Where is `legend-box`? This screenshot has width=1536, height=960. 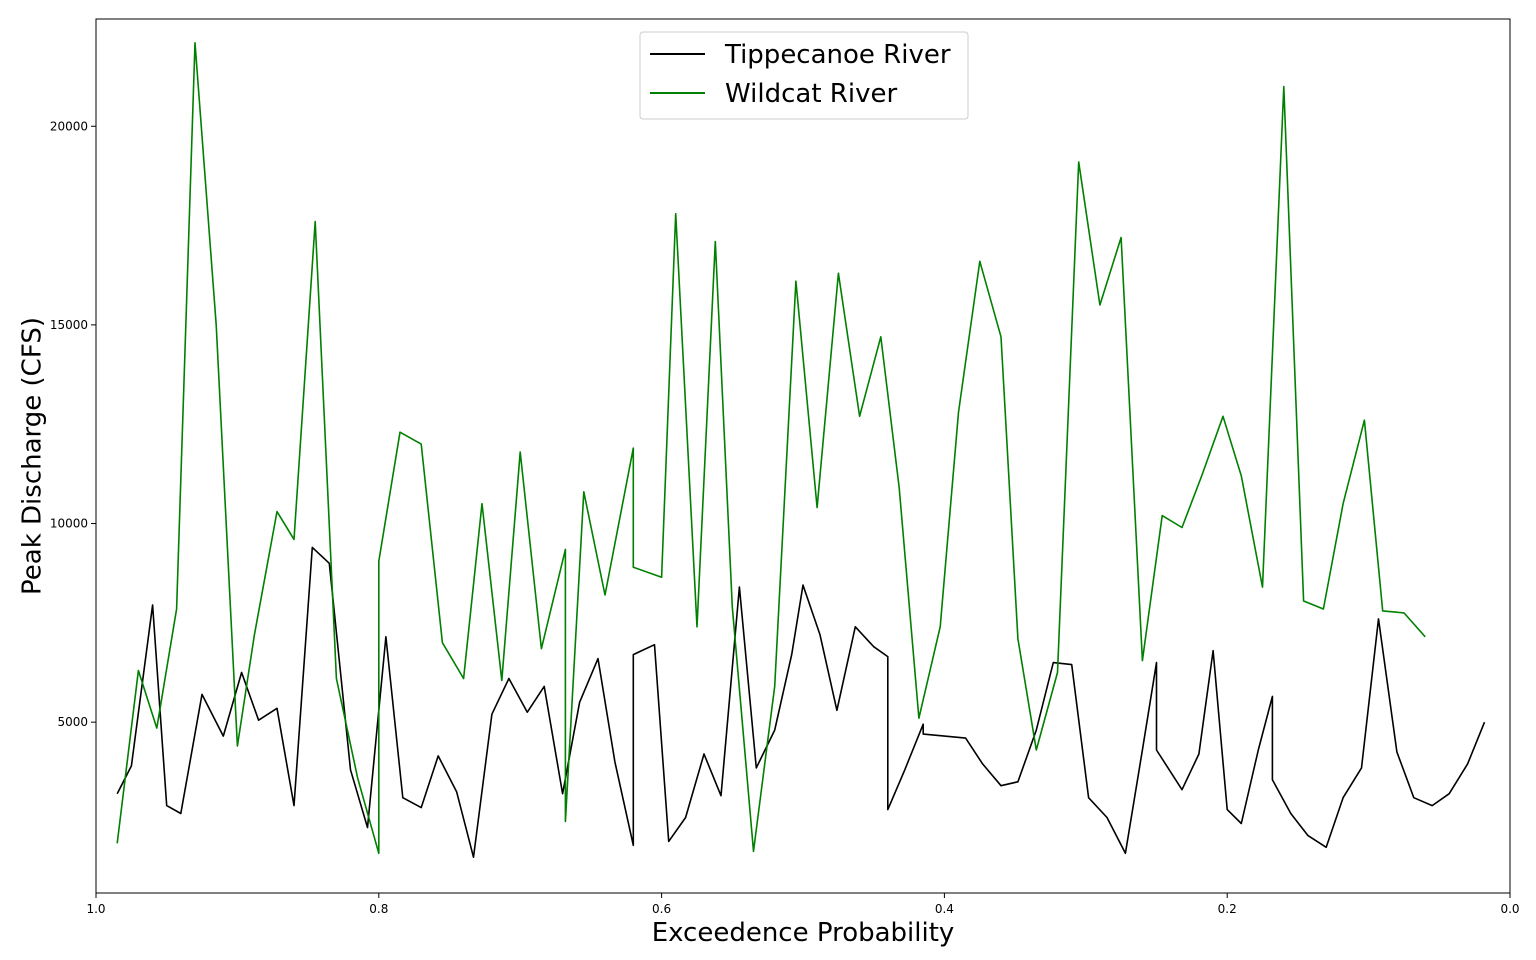 legend-box is located at coordinates (804, 75).